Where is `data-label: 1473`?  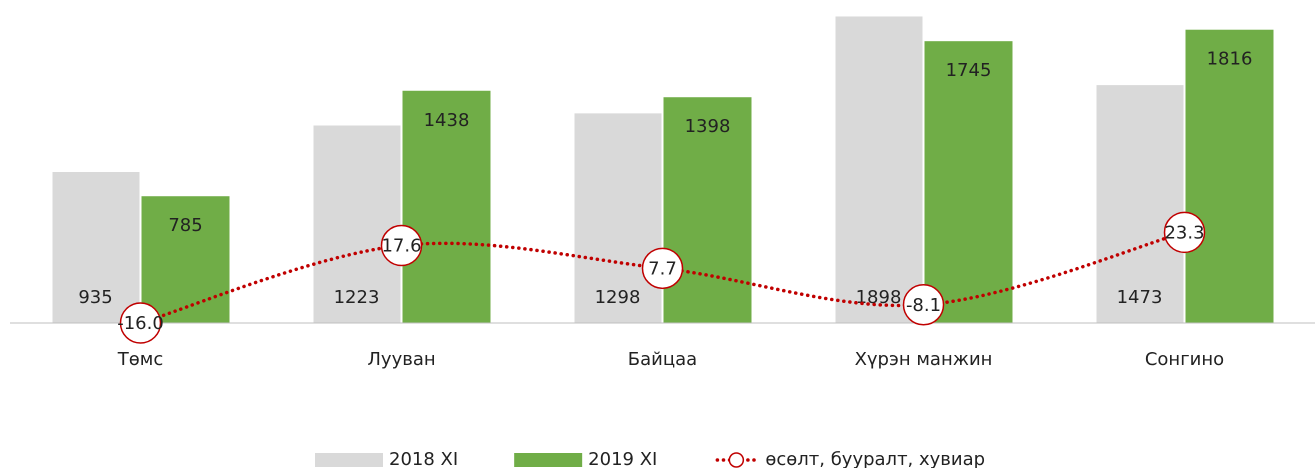
data-label: 1473 is located at coordinates (1140, 297).